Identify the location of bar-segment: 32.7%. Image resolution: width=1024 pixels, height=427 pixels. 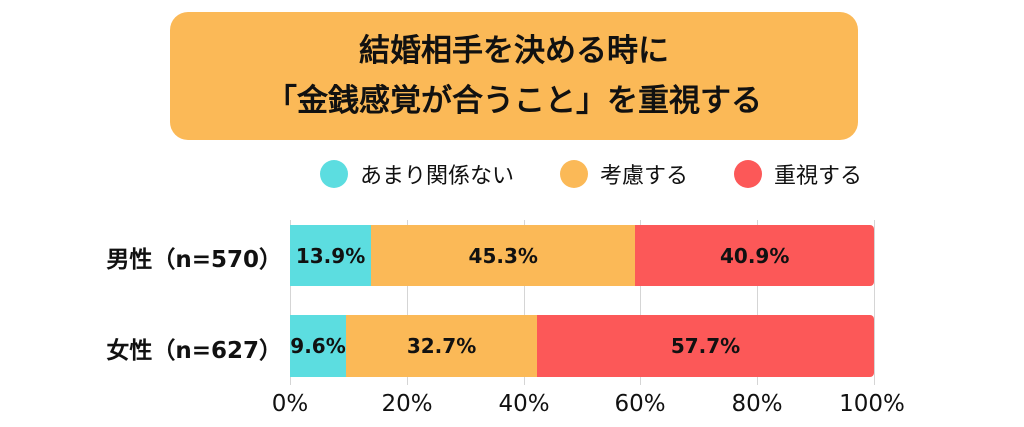
(442, 346).